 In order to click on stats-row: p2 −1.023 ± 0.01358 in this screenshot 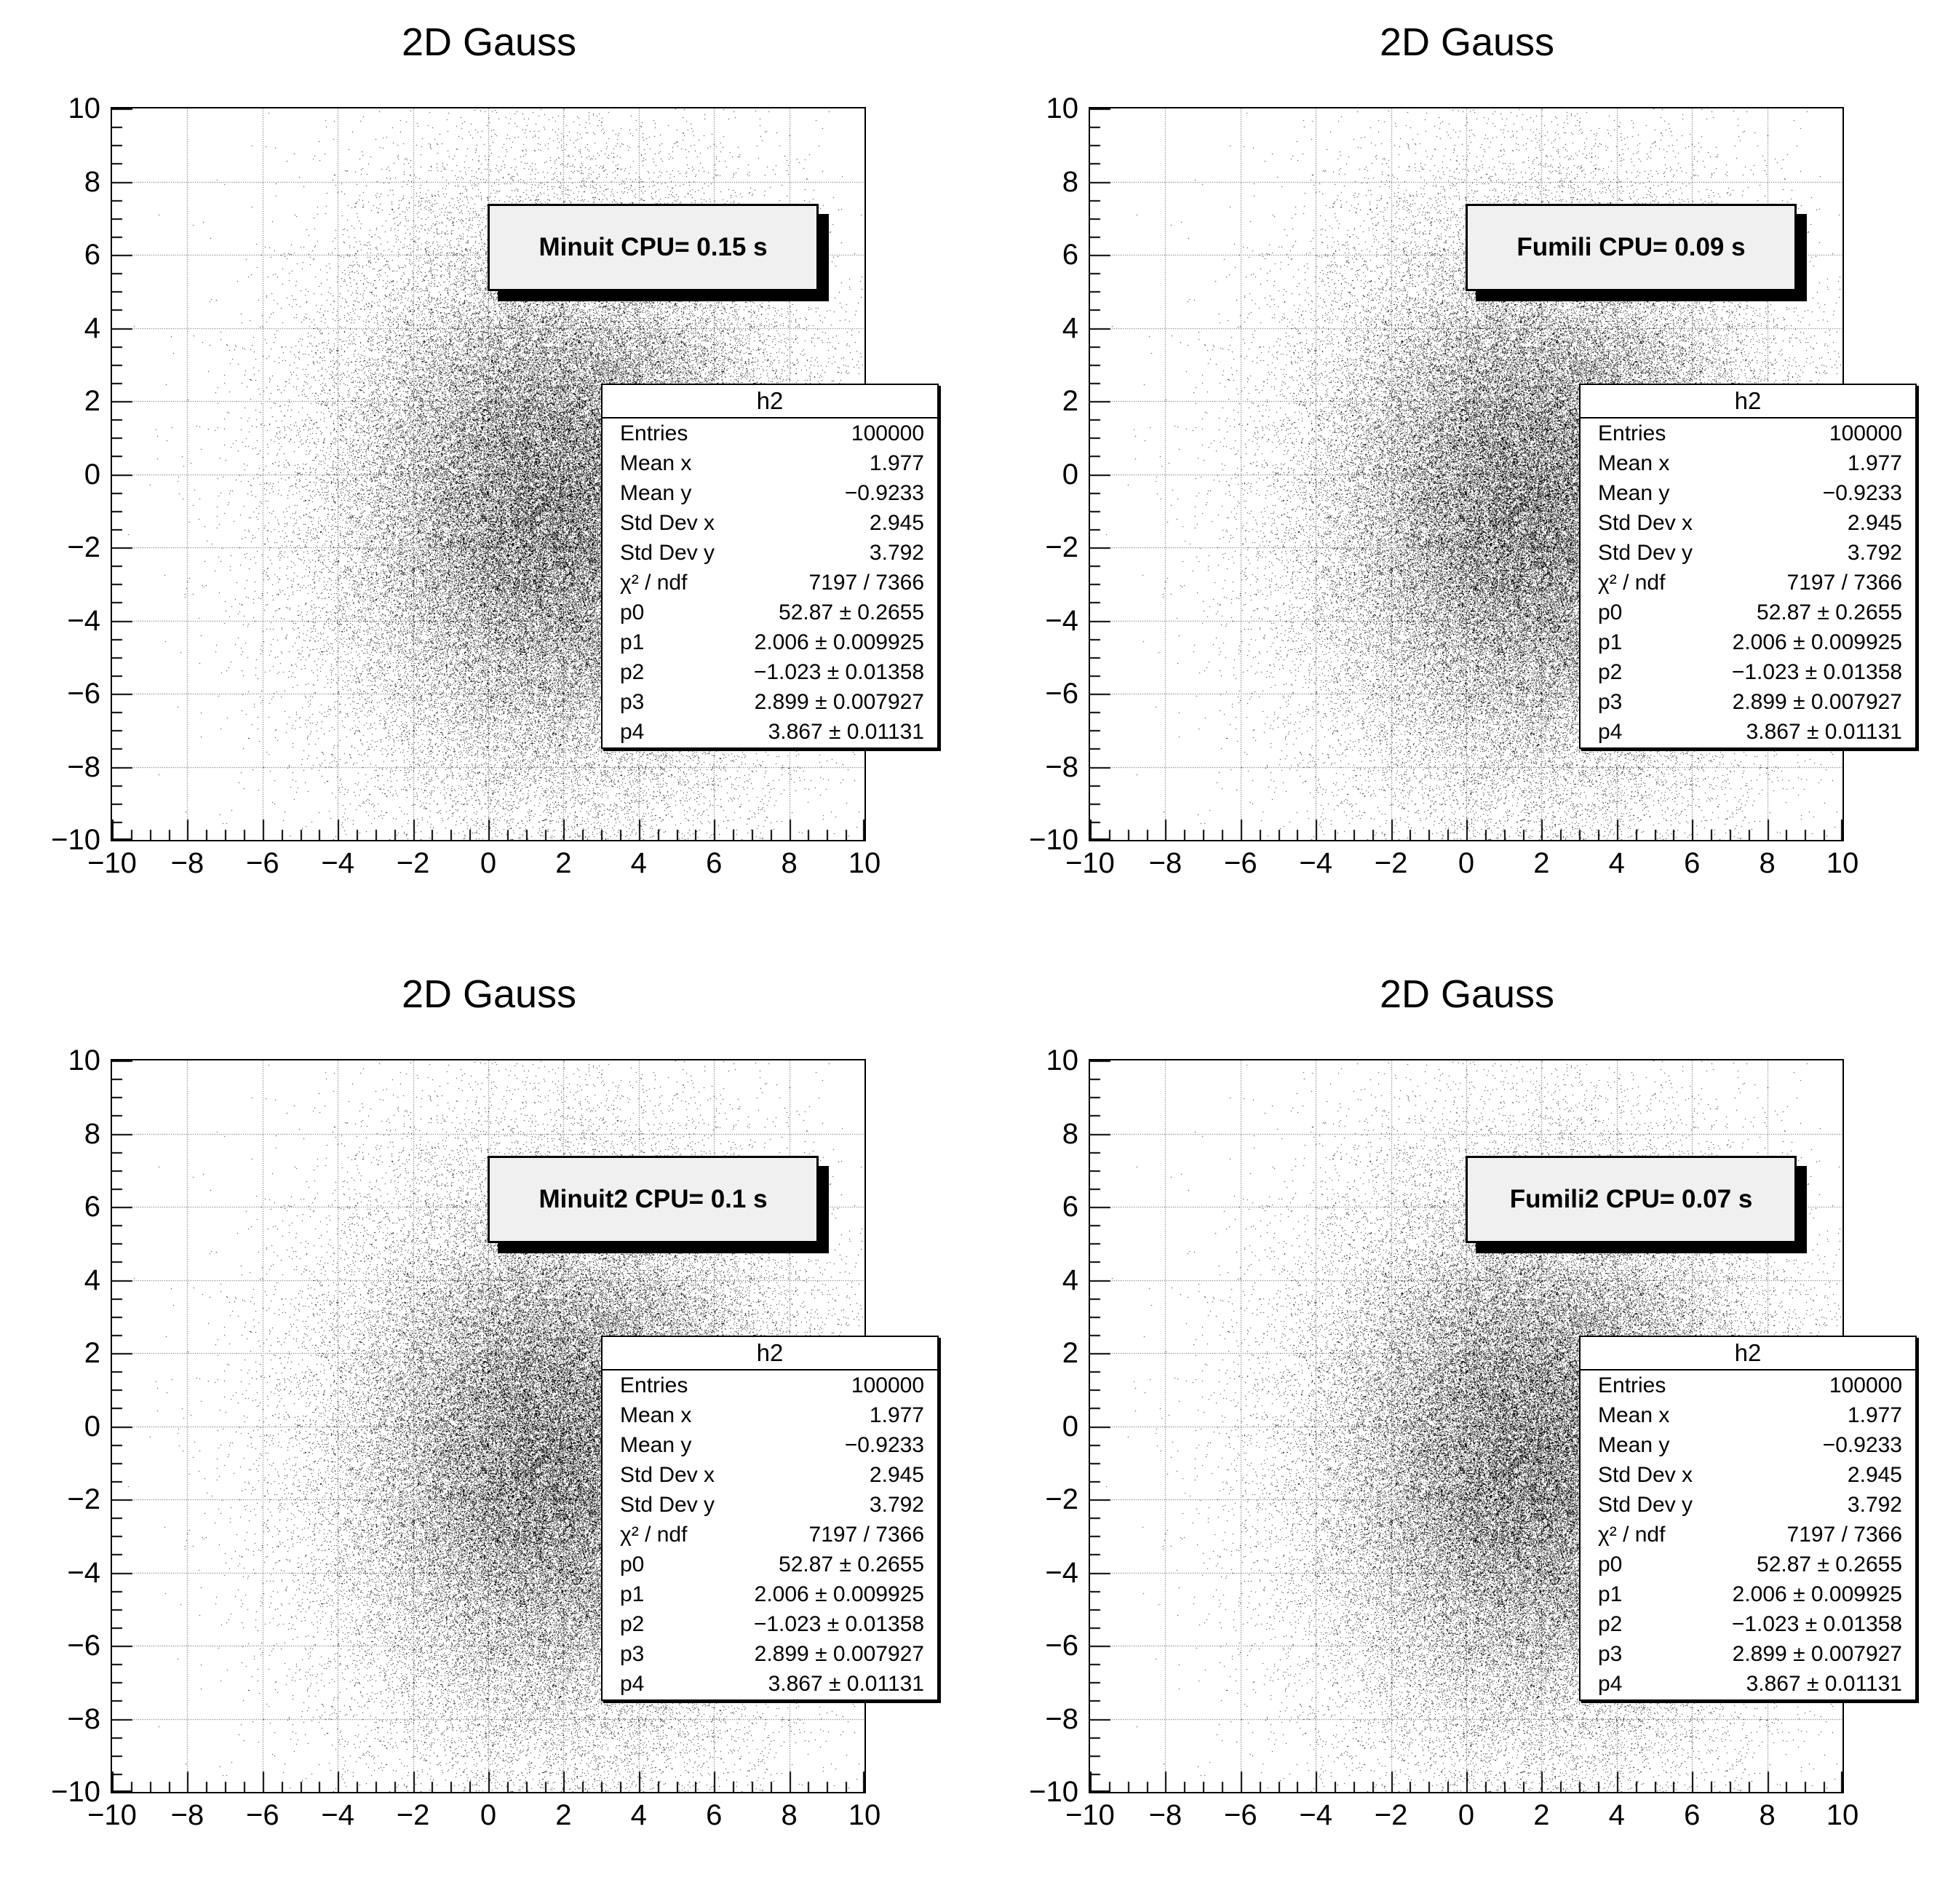, I will do `click(1748, 673)`.